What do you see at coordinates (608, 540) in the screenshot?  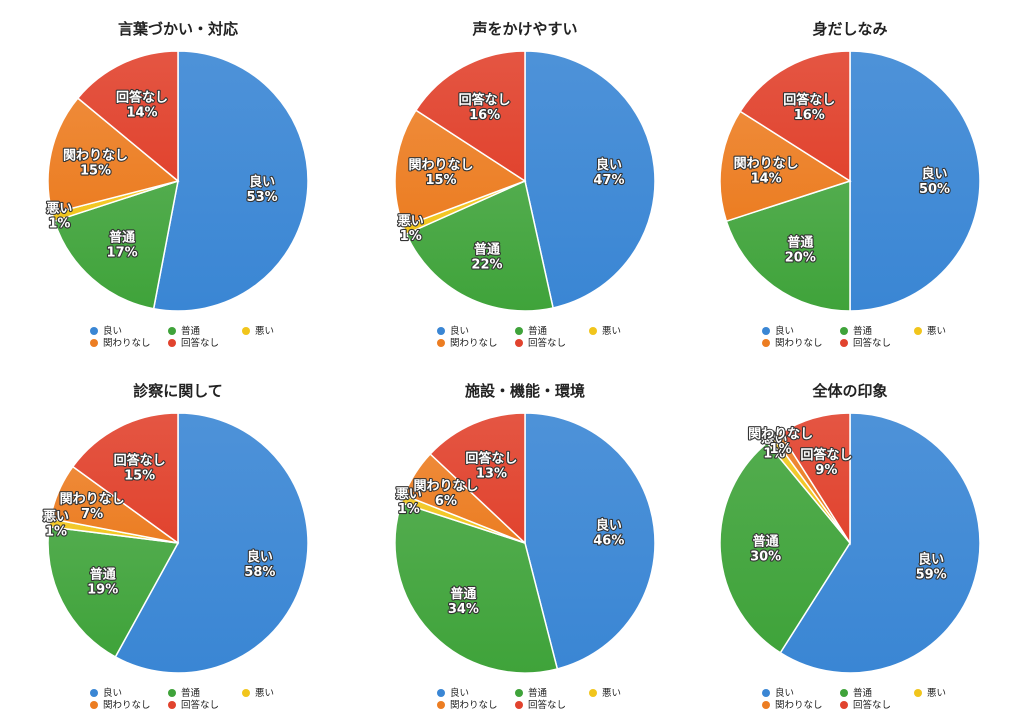 I see `slice-value-label: 46%` at bounding box center [608, 540].